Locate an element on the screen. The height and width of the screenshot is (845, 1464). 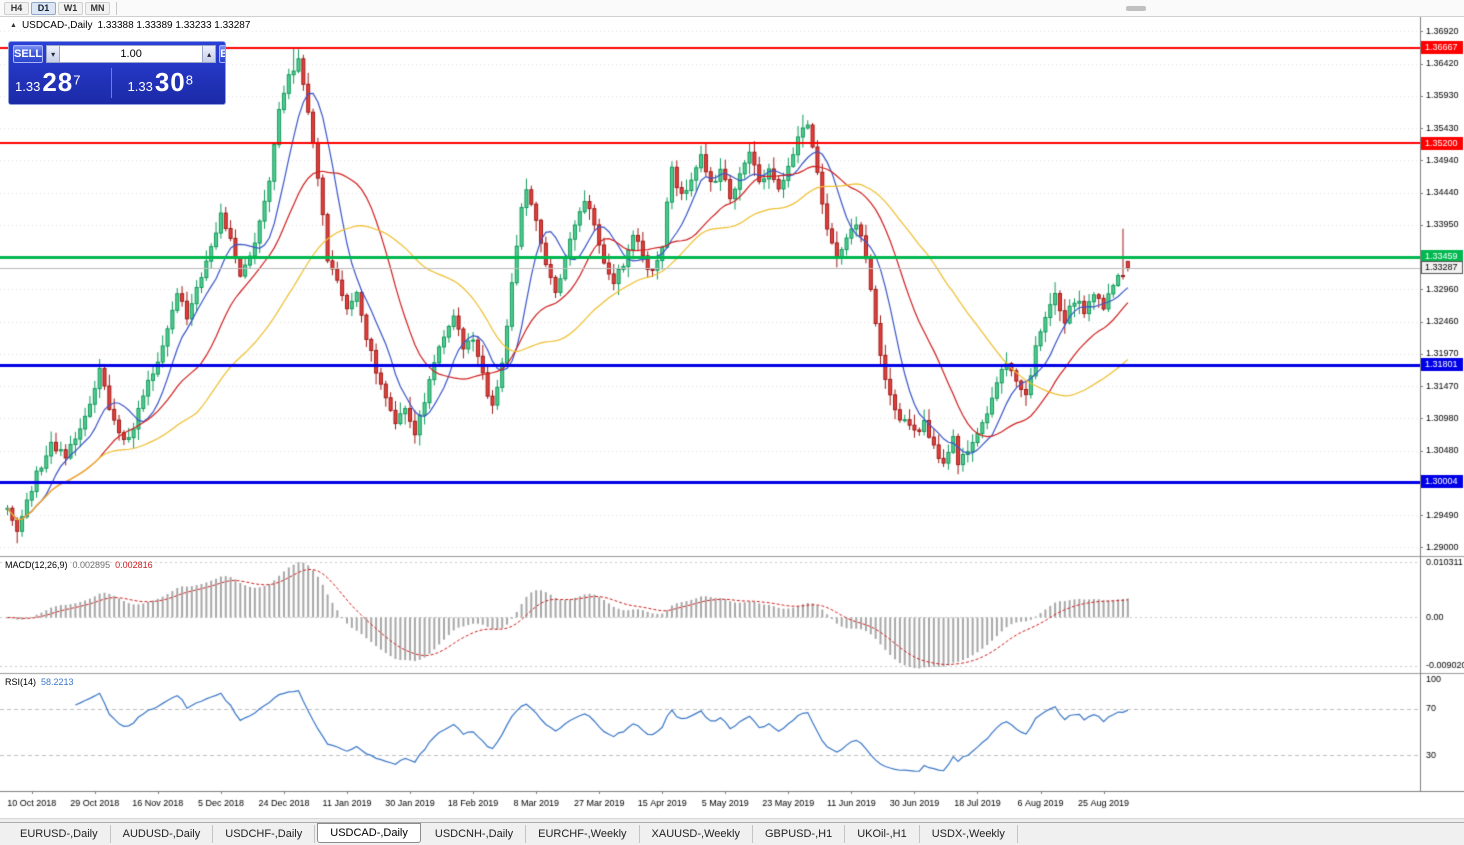
volume-decrease-button: ▾ is located at coordinates (53, 54).